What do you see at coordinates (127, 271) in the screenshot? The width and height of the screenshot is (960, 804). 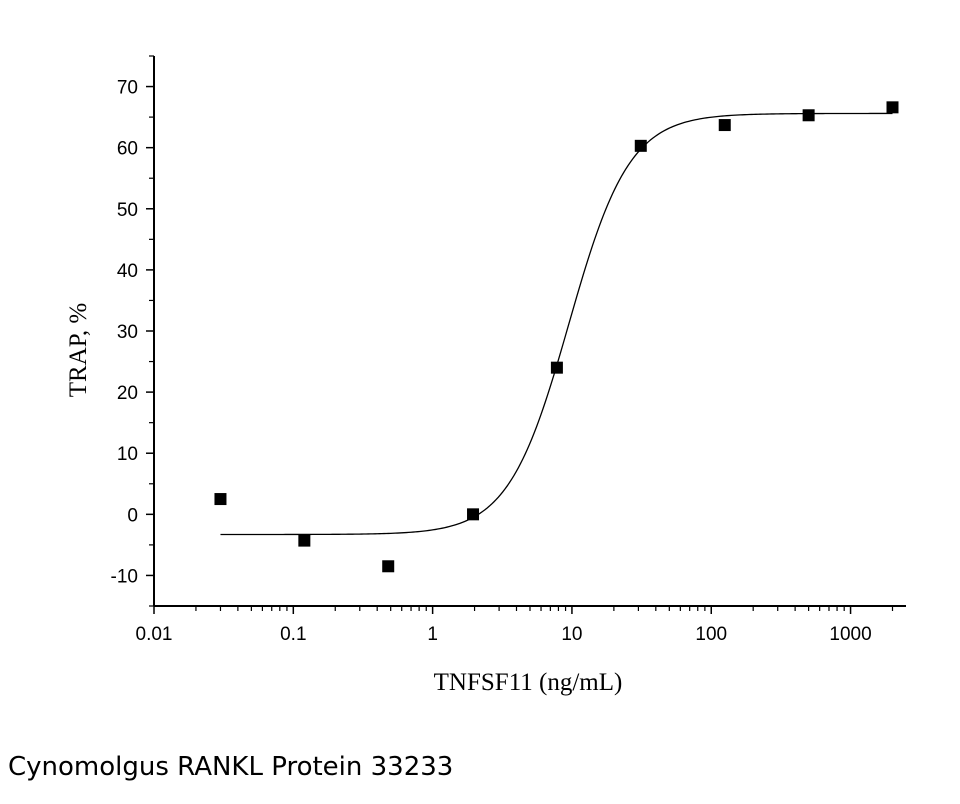 I see `y-tick-label: 40` at bounding box center [127, 271].